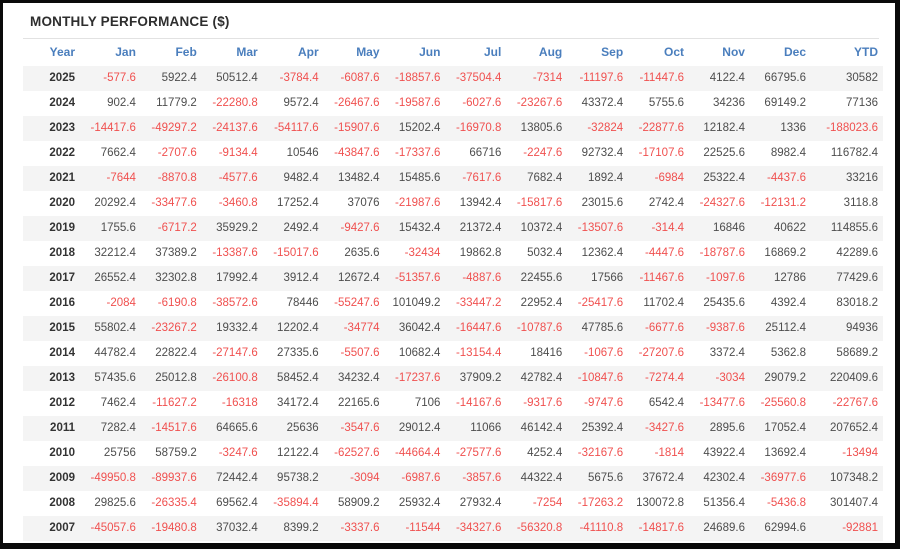 The height and width of the screenshot is (549, 900). Describe the element at coordinates (480, 253) in the screenshot. I see `value-cell-jul: 19862.8` at that location.